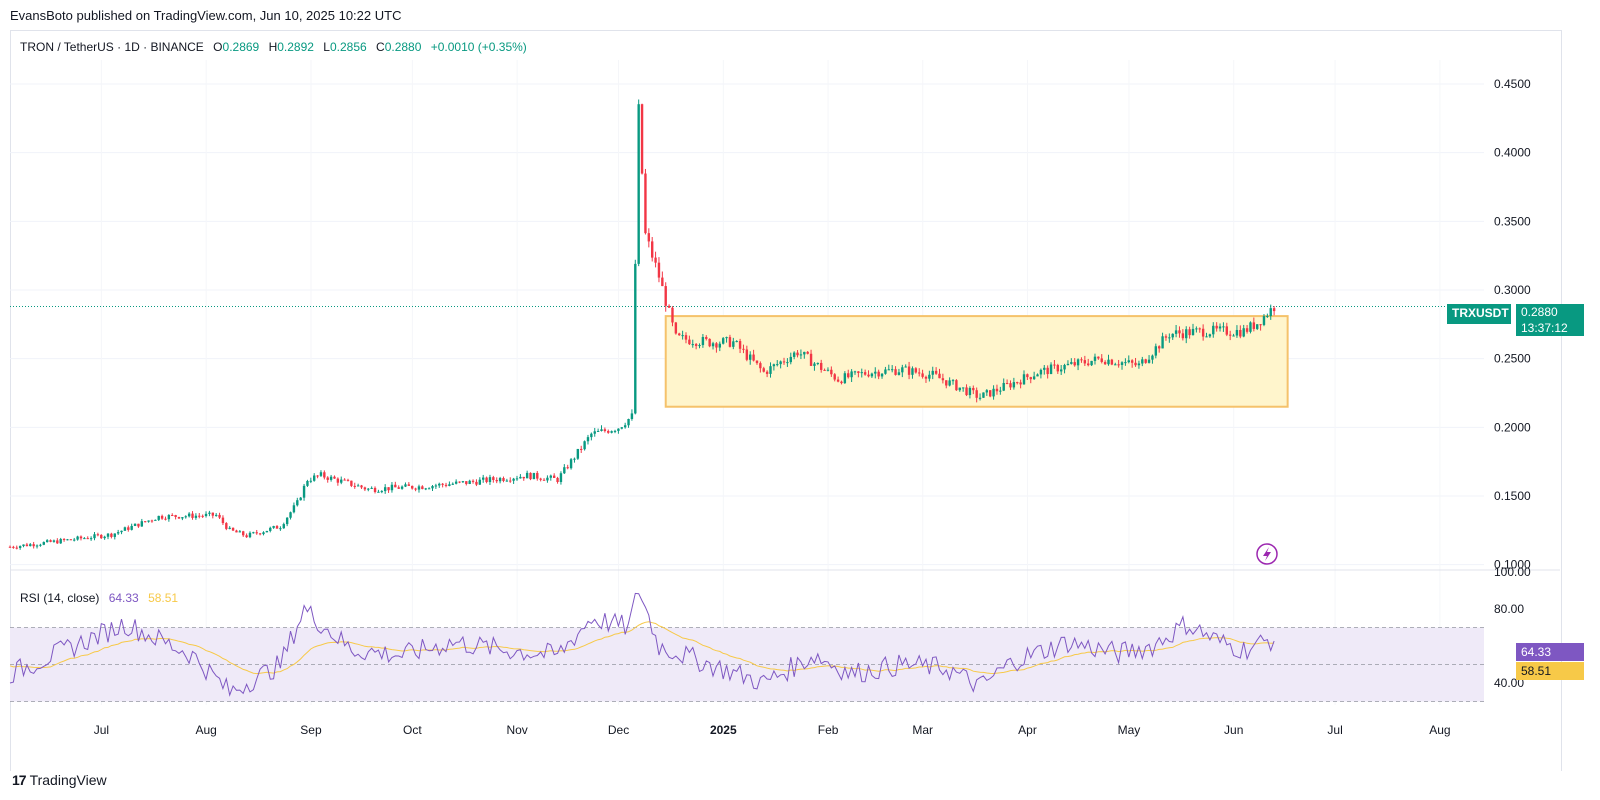 This screenshot has height=800, width=1600. I want to click on low-label: L, so click(326, 47).